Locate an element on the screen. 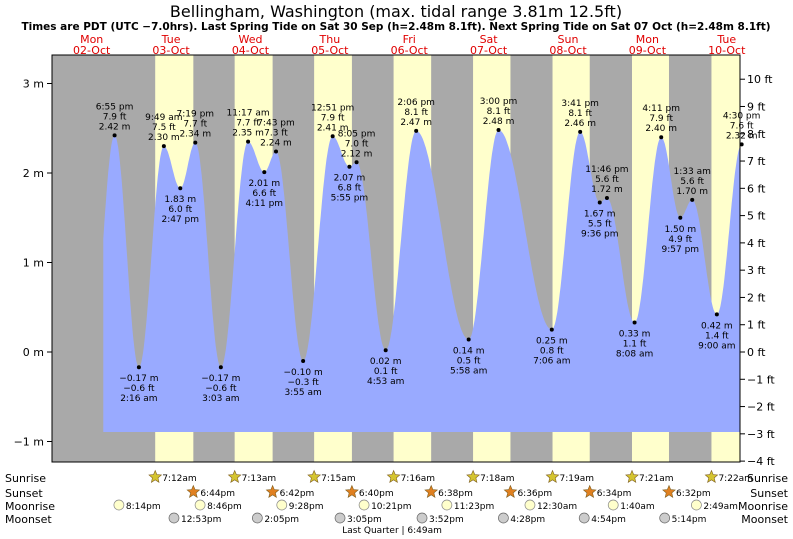 The image size is (793, 539). tide-label-13-m: 2.12 m is located at coordinates (357, 154).